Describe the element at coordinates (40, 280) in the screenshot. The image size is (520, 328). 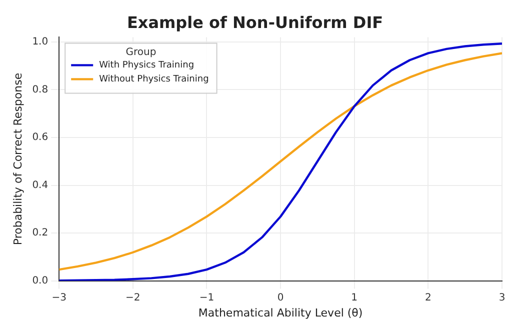
I see `y-tick-label: 0.0` at that location.